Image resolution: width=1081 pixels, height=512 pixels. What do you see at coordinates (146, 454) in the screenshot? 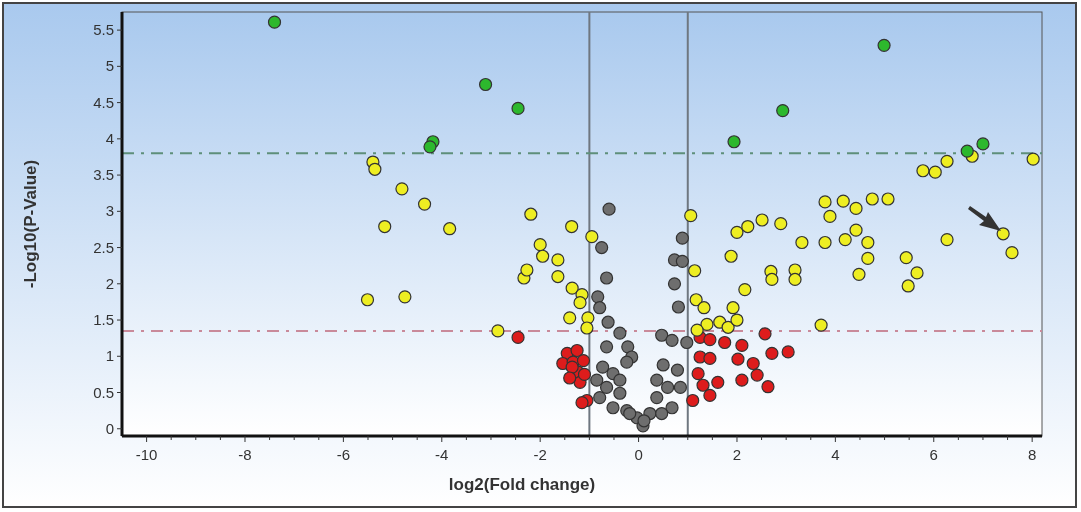
I see `x-tick-label: -10` at bounding box center [146, 454].